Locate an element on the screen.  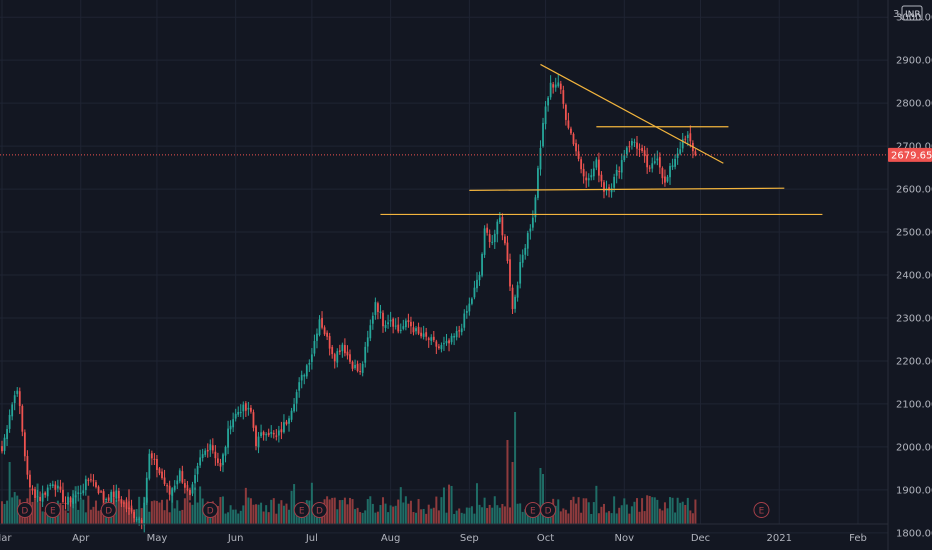
currency-label: INR is located at coordinates (913, 15).